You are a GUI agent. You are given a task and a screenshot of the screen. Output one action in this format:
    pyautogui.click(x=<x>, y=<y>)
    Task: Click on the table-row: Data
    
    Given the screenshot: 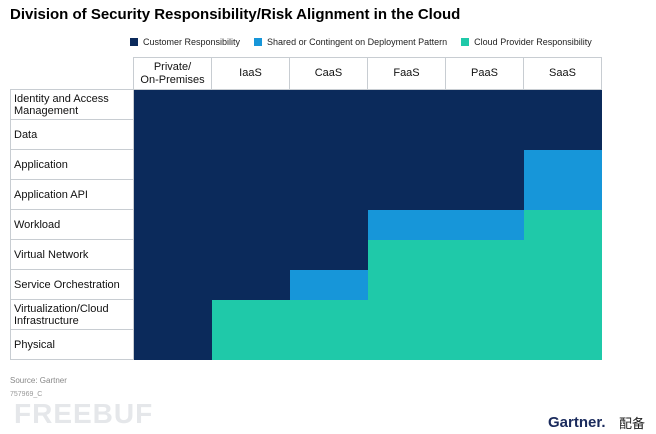 What is the action you would take?
    pyautogui.click(x=306, y=134)
    